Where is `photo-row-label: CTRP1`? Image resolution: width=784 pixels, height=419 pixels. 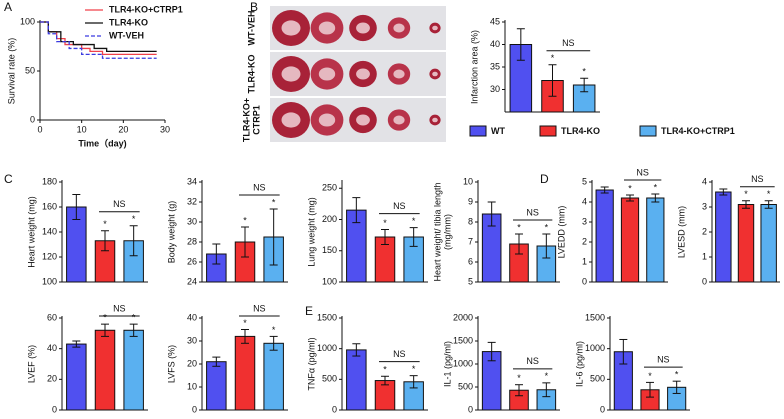
photo-row-label: CTRP1 is located at coordinates (256, 120).